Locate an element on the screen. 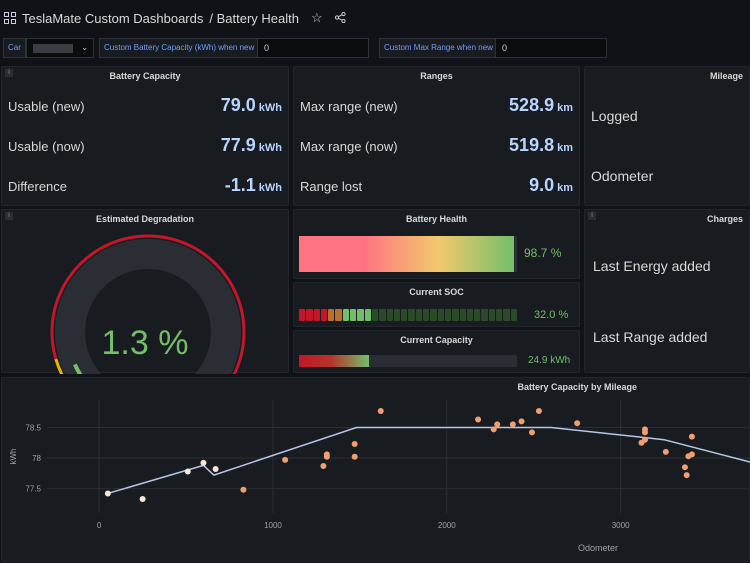 The image size is (750, 563). stat-row: Range lost 9.0 km is located at coordinates (436, 185).